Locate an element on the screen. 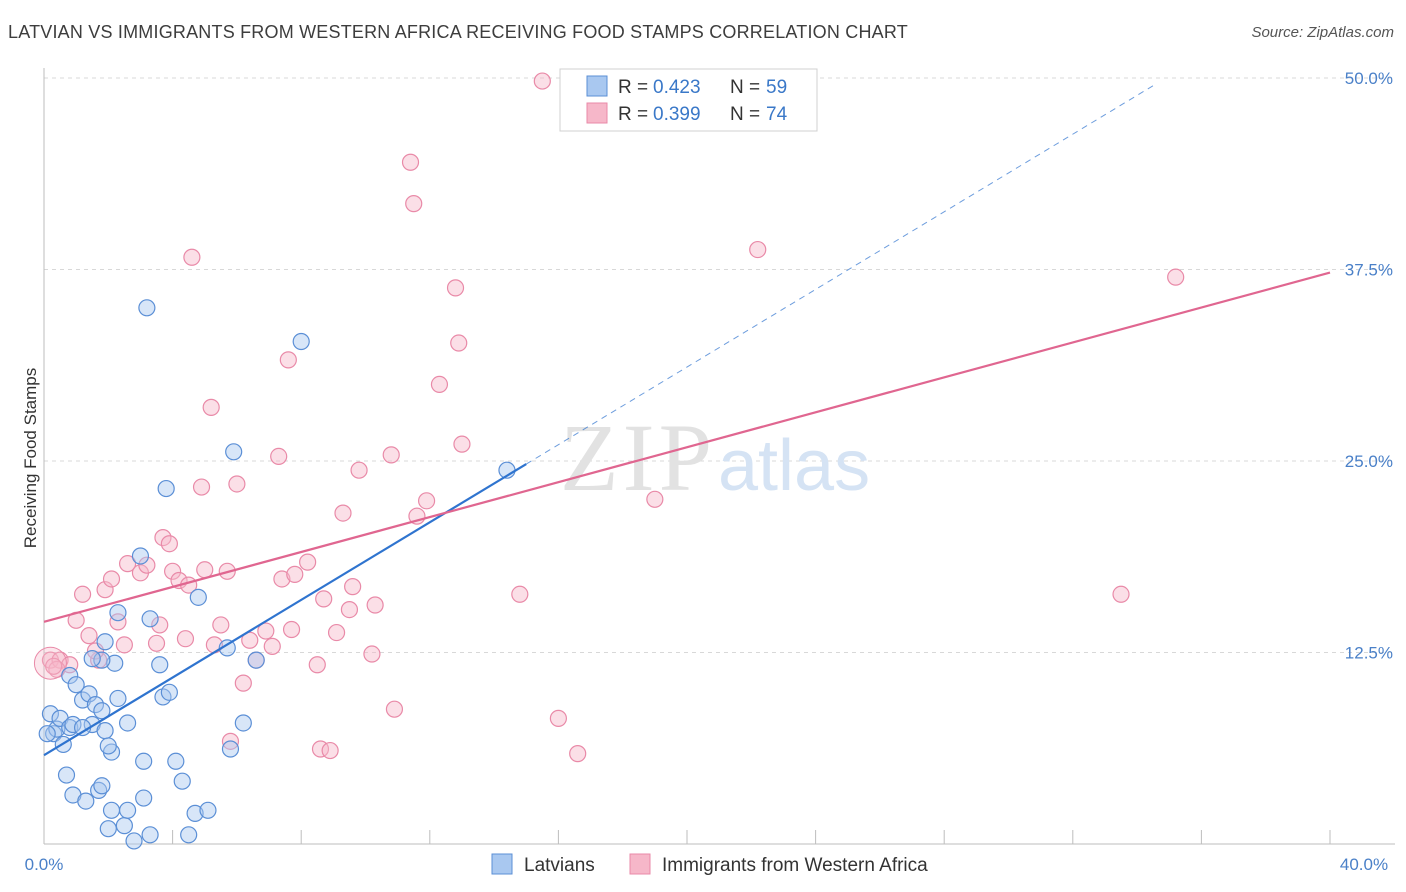 Image resolution: width=1406 pixels, height=892 pixels. bottom-legend-latvians: Latvians is located at coordinates (559, 865).